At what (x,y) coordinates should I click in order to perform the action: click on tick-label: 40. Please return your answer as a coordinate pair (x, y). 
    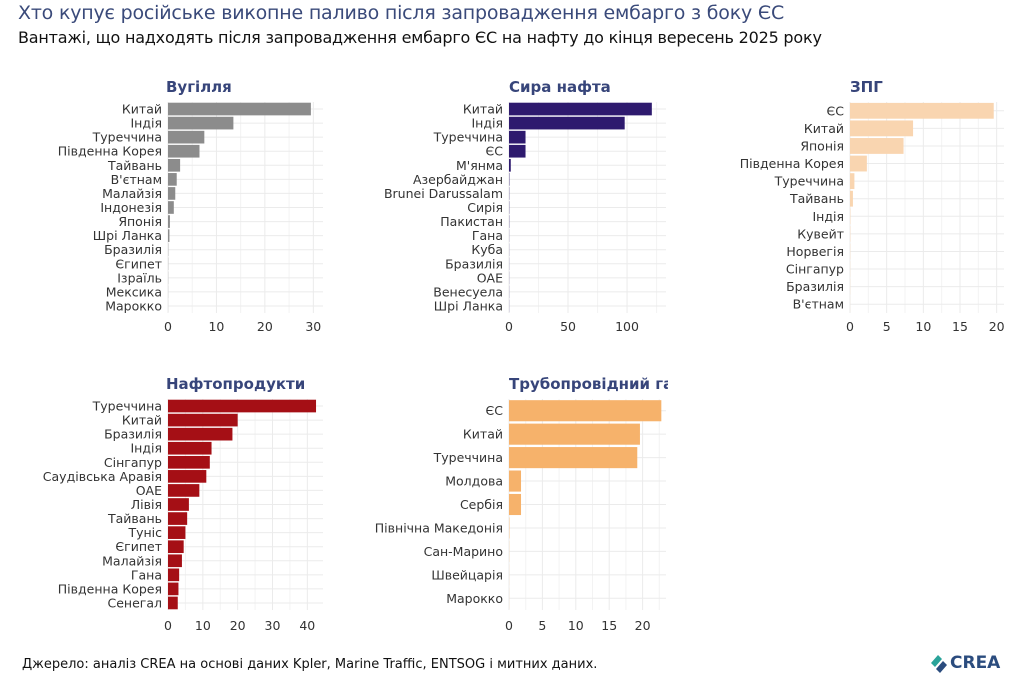
    Looking at the image, I should click on (307, 625).